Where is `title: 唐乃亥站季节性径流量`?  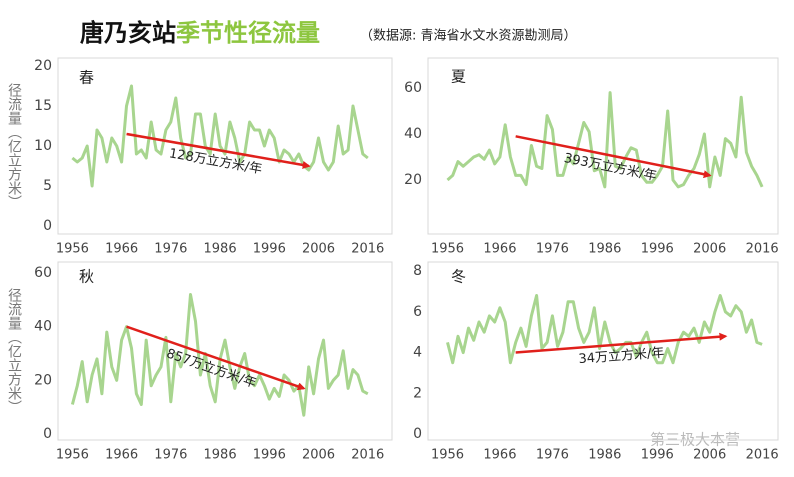
title: 唐乃亥站季节性径流量 is located at coordinates (200, 33).